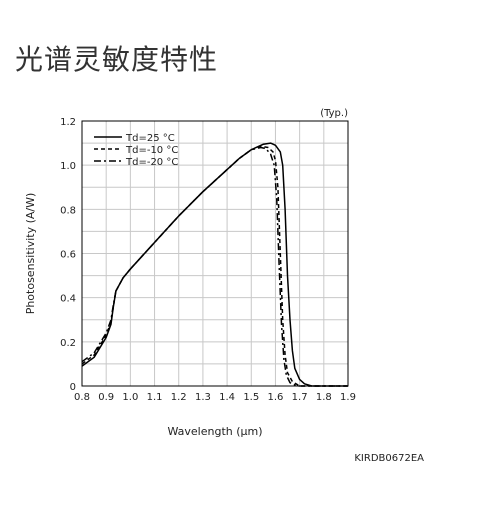 This screenshot has height=522, width=482. What do you see at coordinates (179, 397) in the screenshot?
I see `x-tick-label: 1.2` at bounding box center [179, 397].